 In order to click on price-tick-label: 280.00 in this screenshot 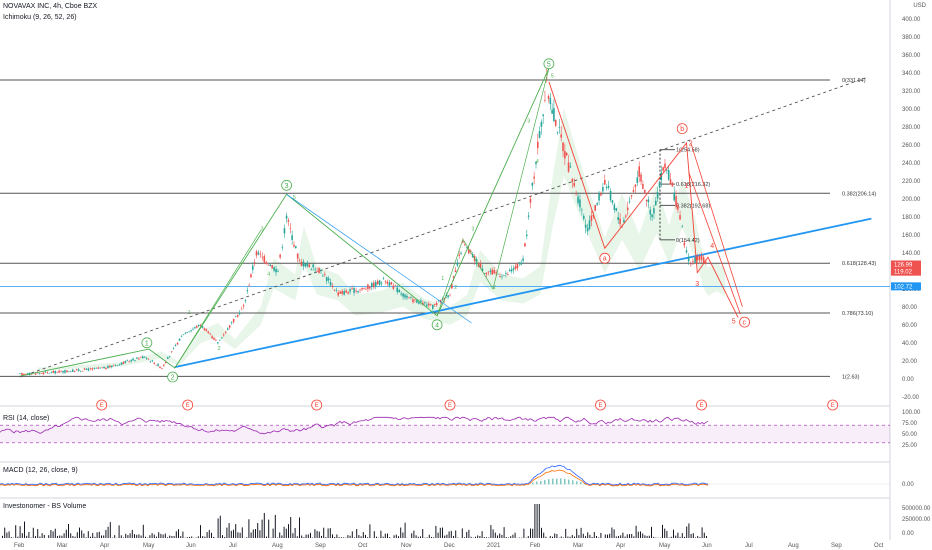, I will do `click(911, 128)`.